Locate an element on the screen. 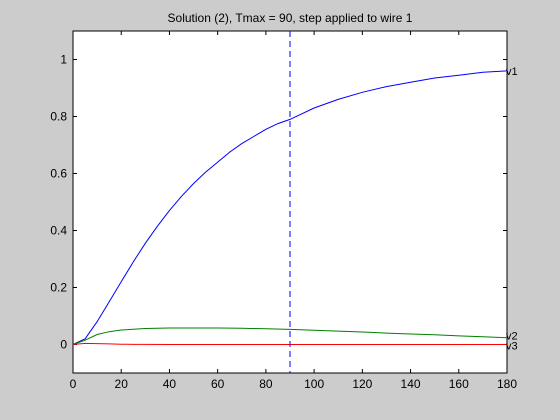  y-tick-label: 0.2 is located at coordinates (58, 288).